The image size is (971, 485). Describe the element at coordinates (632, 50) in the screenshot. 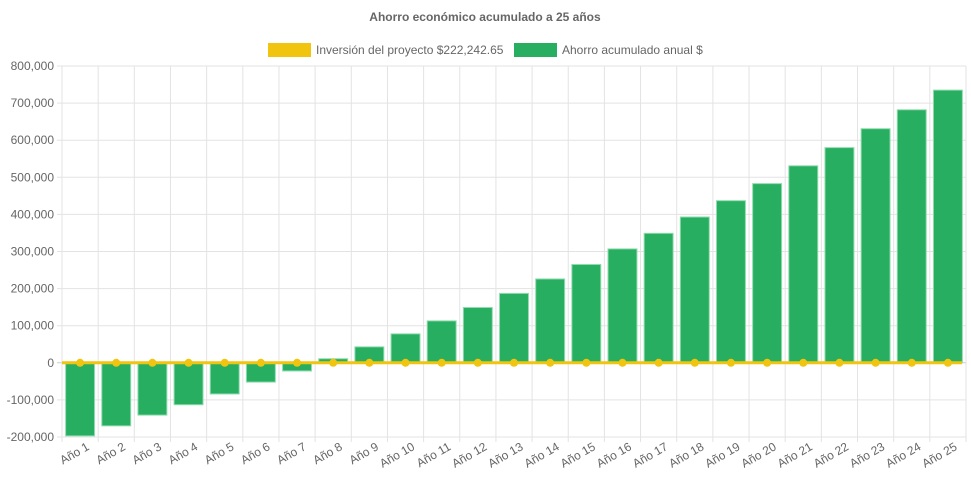

I see `legend-label-savings: Ahorro acumulado anual $` at that location.